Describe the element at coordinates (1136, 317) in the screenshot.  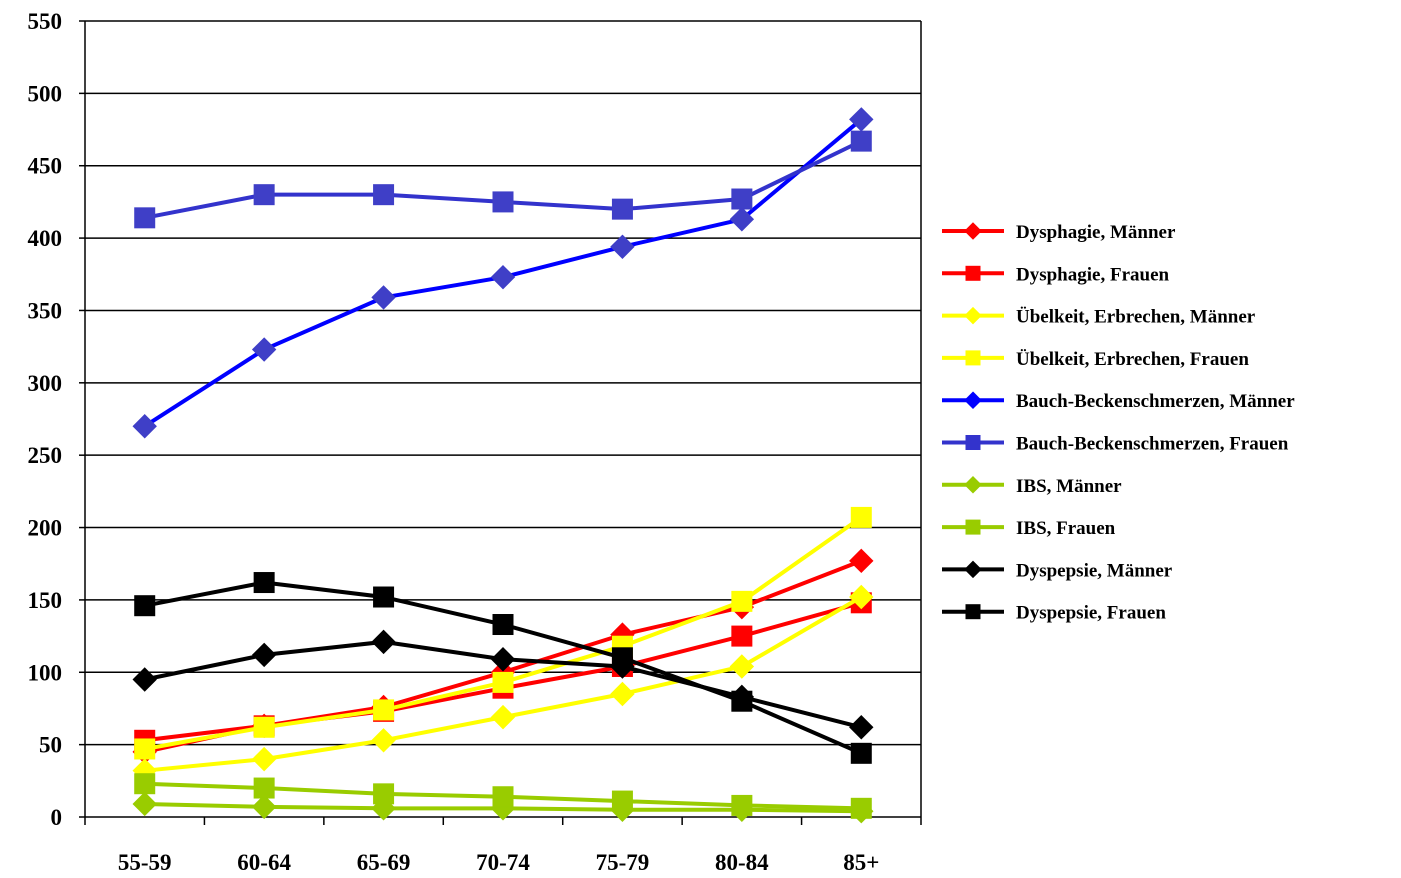
I see `legend-label: Übelkeit, Erbrechen, Männer` at that location.